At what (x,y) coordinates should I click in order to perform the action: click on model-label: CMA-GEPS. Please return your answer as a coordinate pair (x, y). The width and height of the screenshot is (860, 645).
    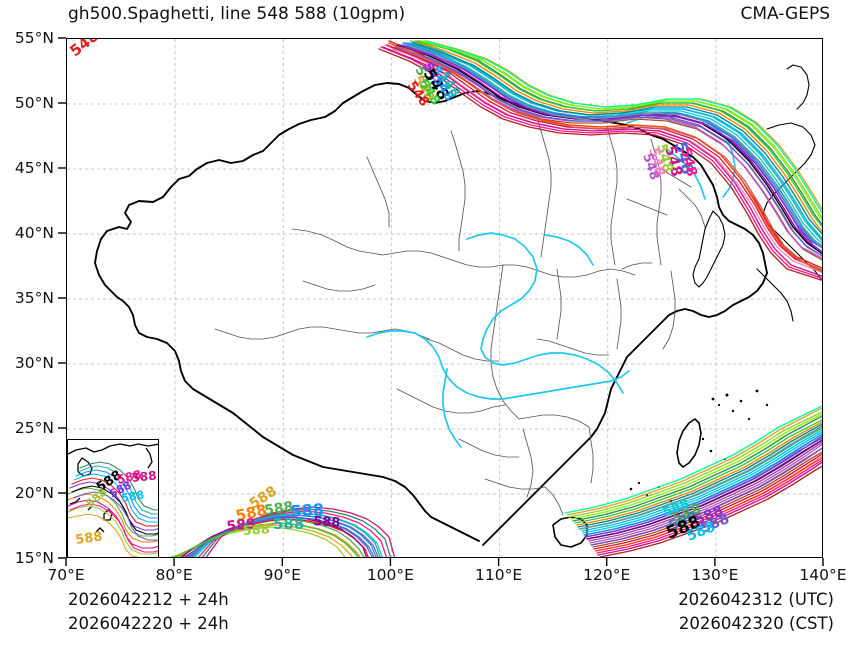
    Looking at the image, I should click on (785, 14).